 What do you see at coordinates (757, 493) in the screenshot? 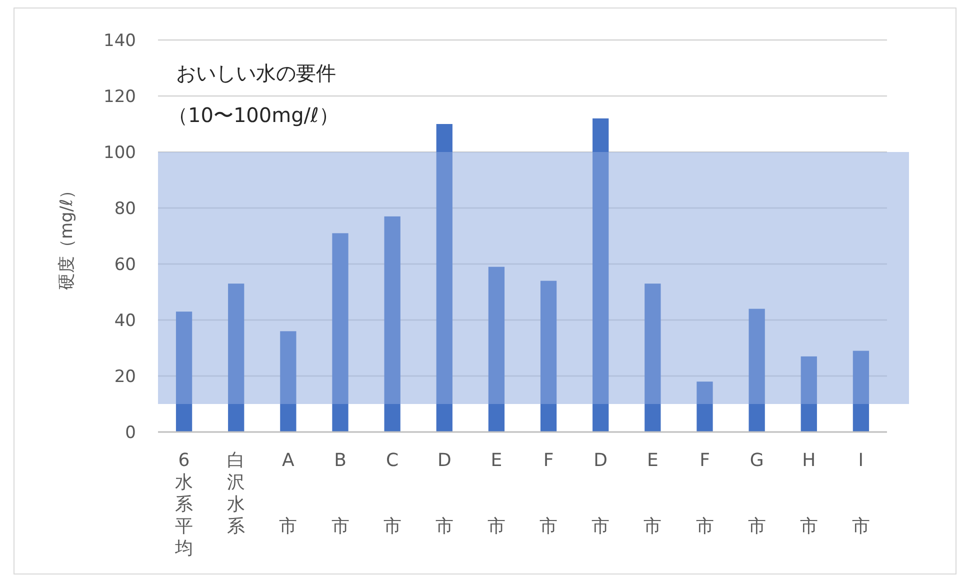
I see `category-label: G市` at bounding box center [757, 493].